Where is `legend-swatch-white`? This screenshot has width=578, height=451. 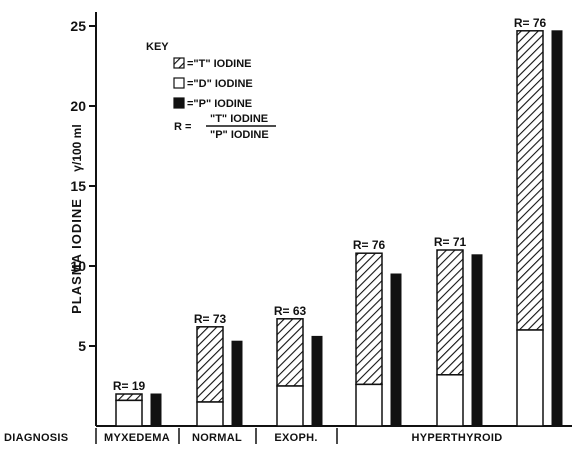 legend-swatch-white is located at coordinates (179, 83).